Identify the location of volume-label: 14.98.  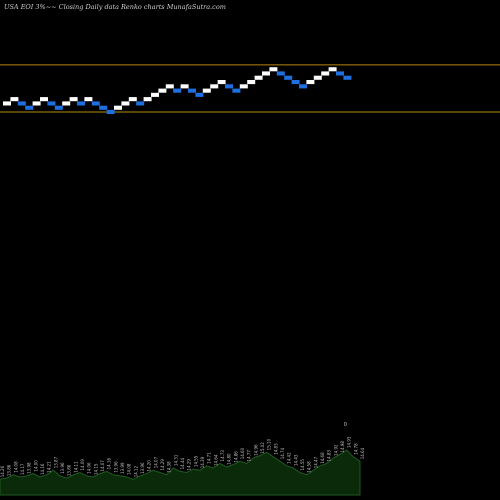
(342, 447).